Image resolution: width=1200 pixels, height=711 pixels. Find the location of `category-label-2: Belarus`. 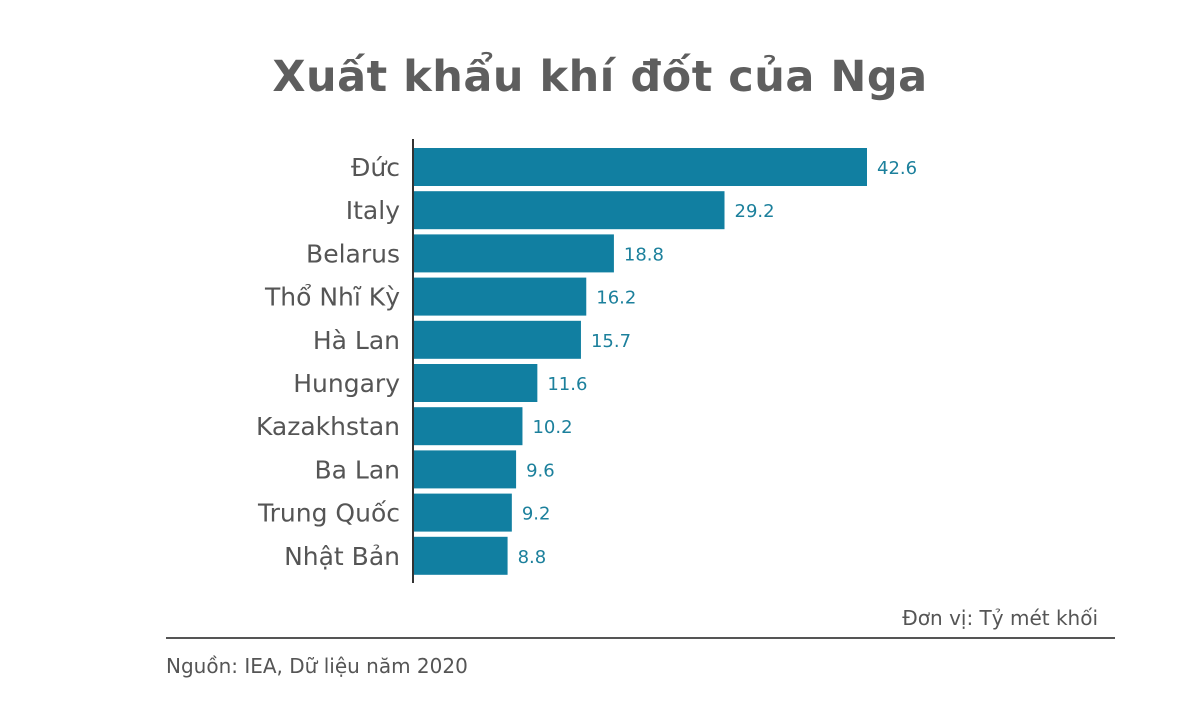

category-label-2: Belarus is located at coordinates (353, 253).